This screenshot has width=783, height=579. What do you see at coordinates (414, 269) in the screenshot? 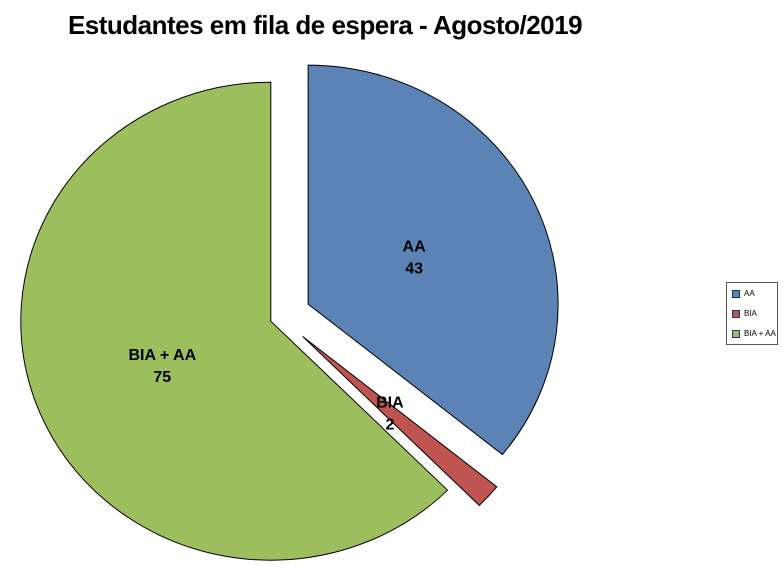
I see `slice-label-value-aa: 43` at bounding box center [414, 269].